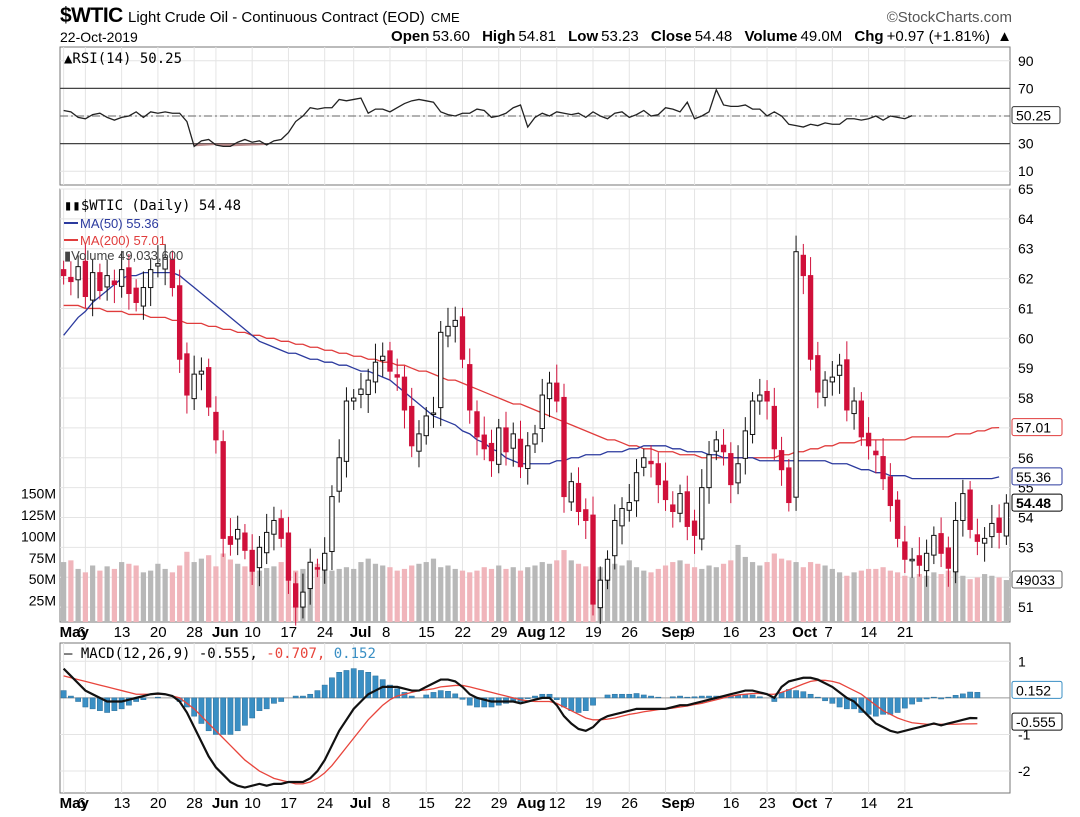  I want to click on x-axis-label: Aug, so click(530, 632).